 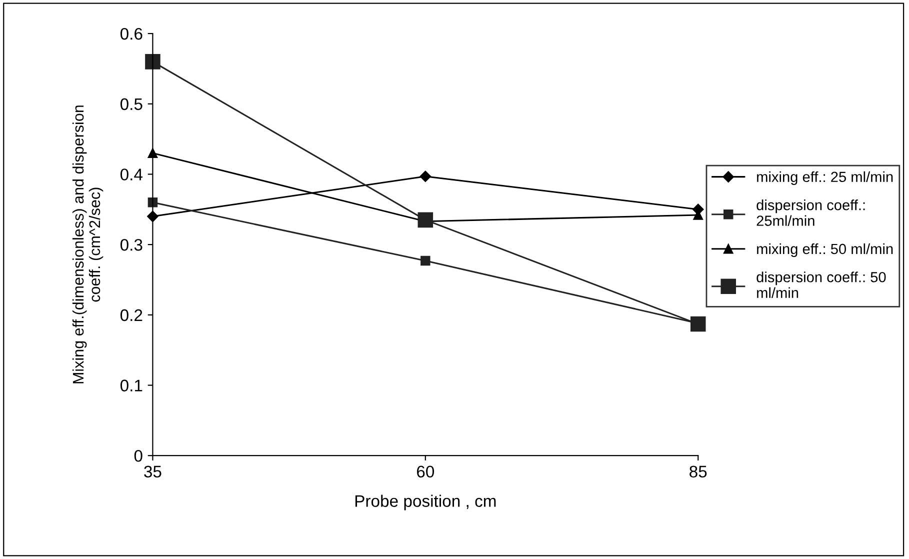 What do you see at coordinates (88, 245) in the screenshot?
I see `y-axis-title: Mixing eff.(dimensionless) and dispersion coeff. (cm^2/sec)` at bounding box center [88, 245].